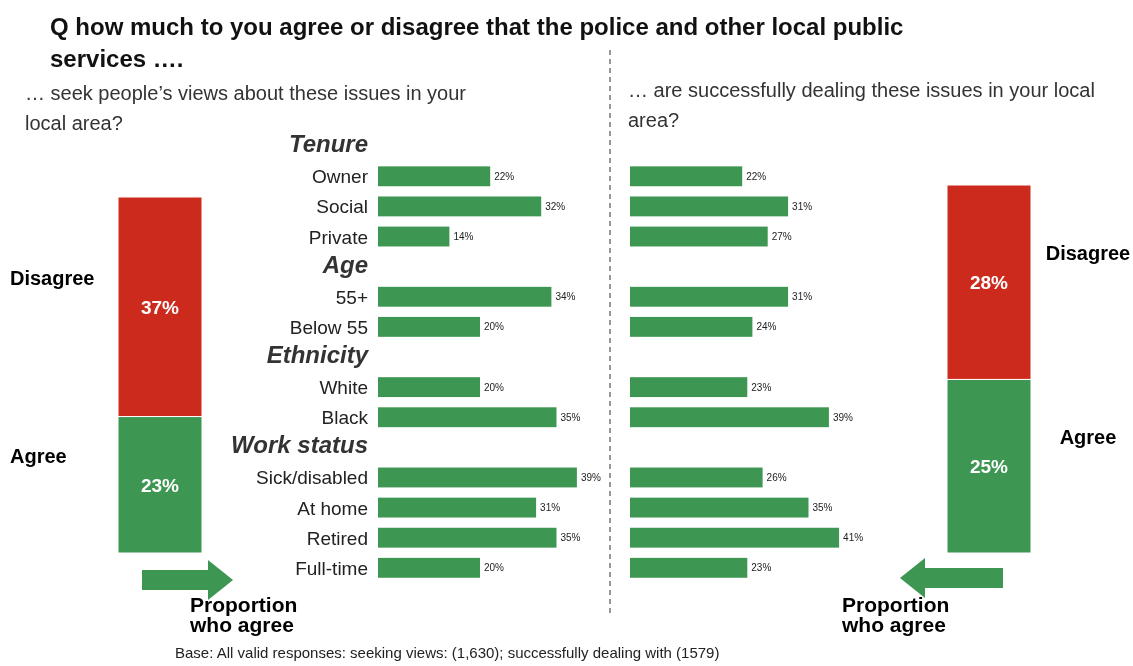  What do you see at coordinates (989, 283) in the screenshot?
I see `data-label: 28%` at bounding box center [989, 283].